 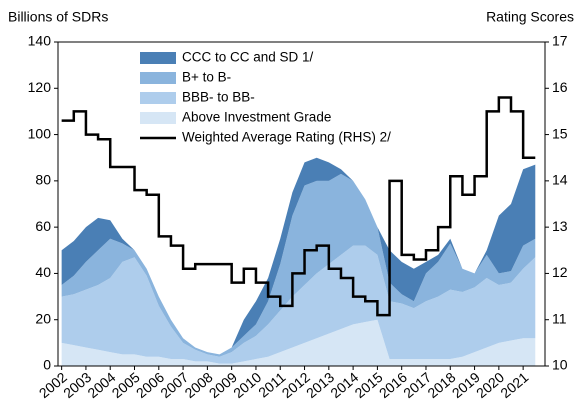 I want to click on legend-label: Above Investment Grade, so click(x=256, y=117).